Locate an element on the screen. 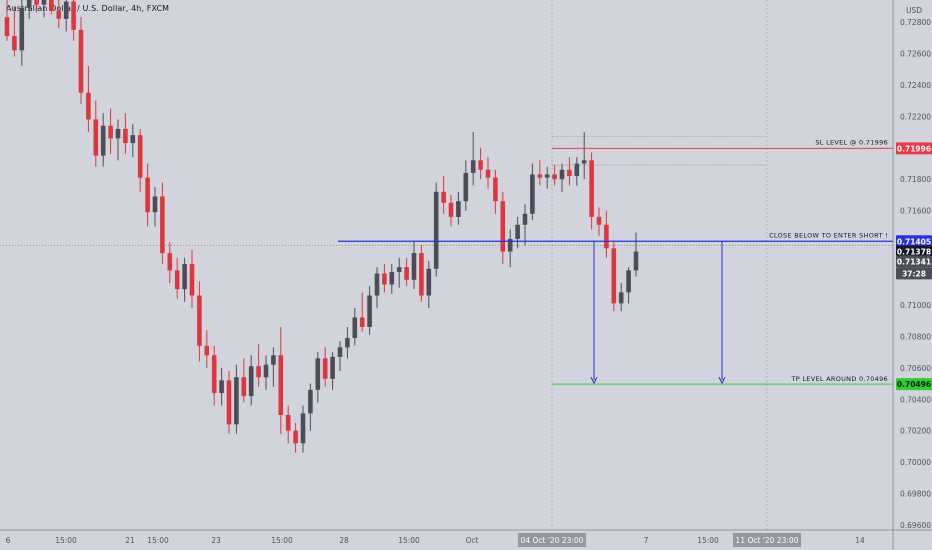 The width and height of the screenshot is (932, 550). y-axis-tick-label: 0.72200 is located at coordinates (915, 116).